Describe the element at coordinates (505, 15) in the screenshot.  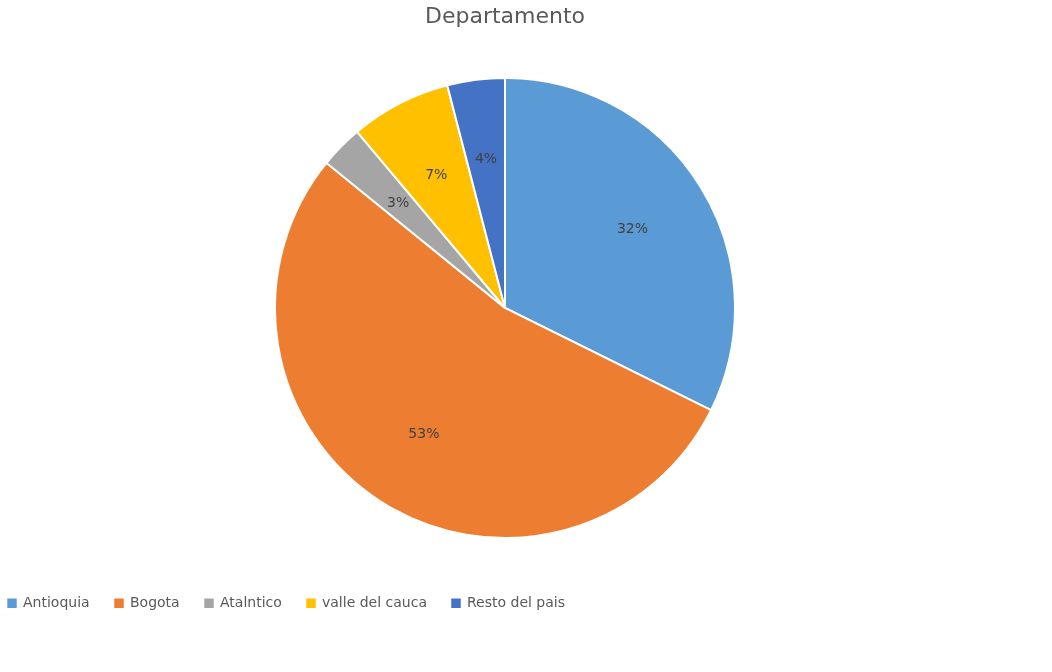
I see `chart-title: Departamento` at that location.